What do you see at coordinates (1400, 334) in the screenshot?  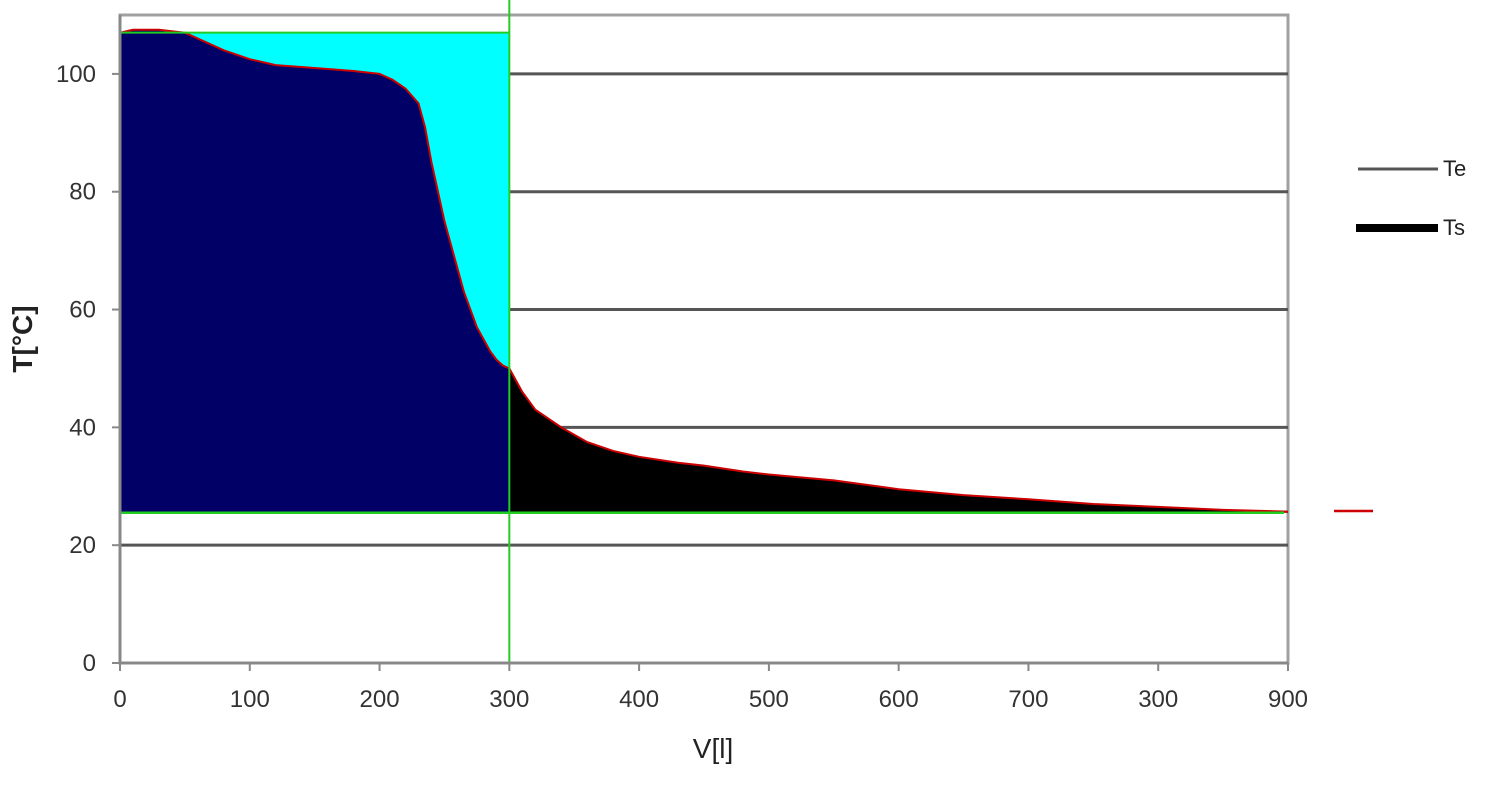 I see `legend: Te Ts` at bounding box center [1400, 334].